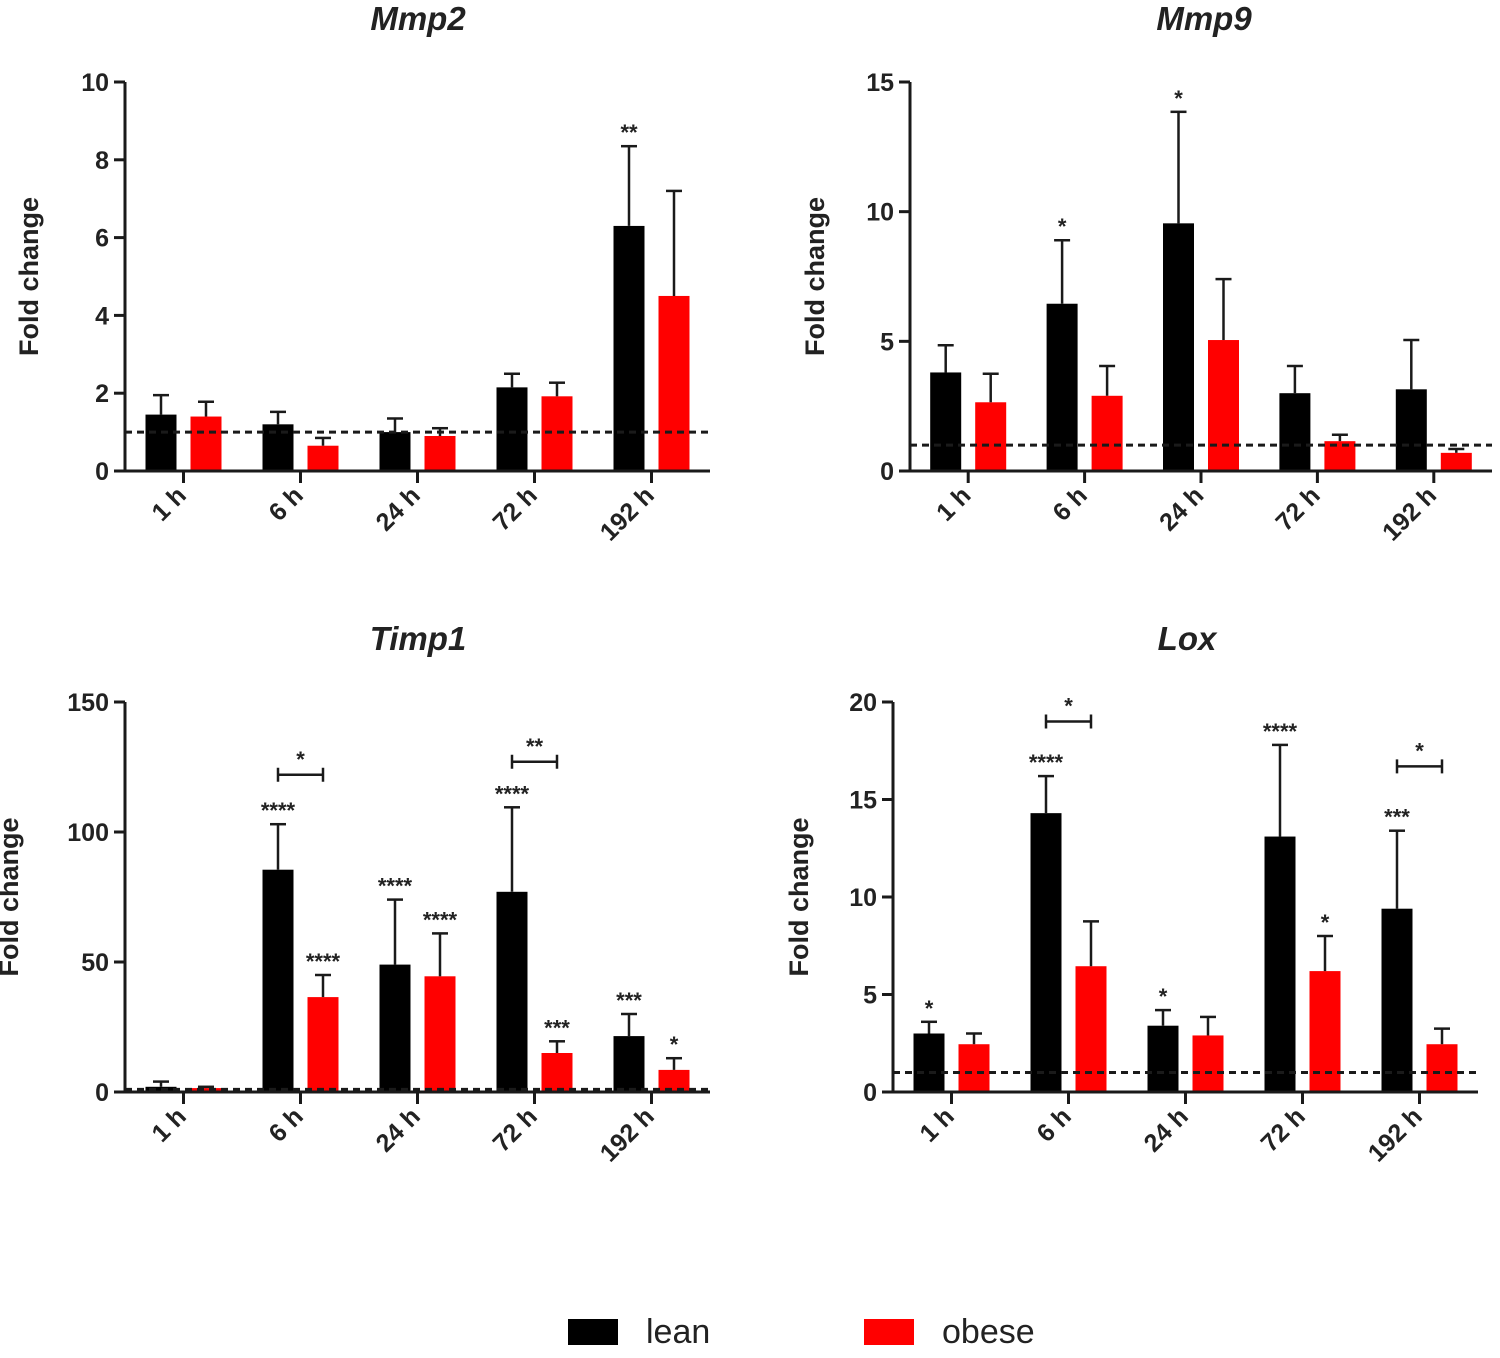  What do you see at coordinates (870, 996) in the screenshot?
I see `lox-y-tick-label-1: 5` at bounding box center [870, 996].